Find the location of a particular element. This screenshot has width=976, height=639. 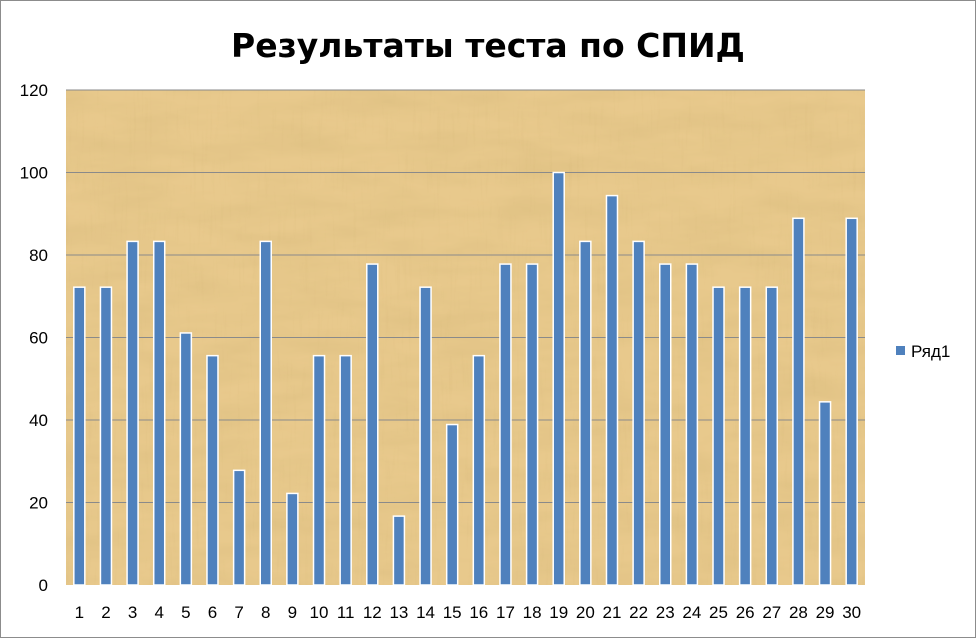

x-tick-label: 13 is located at coordinates (398, 612).